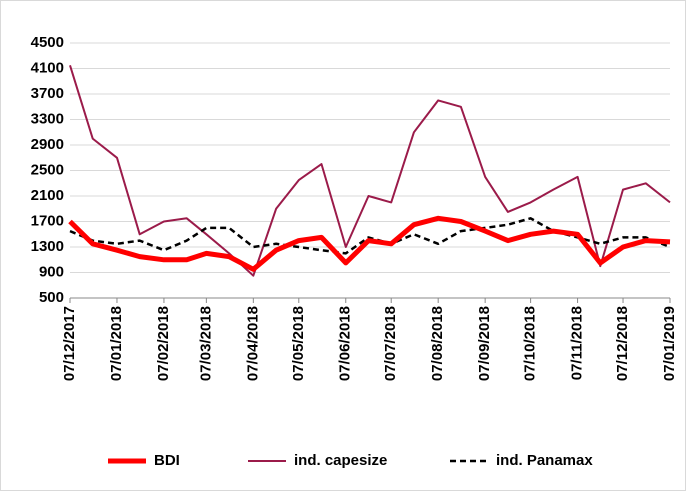 The width and height of the screenshot is (686, 496). What do you see at coordinates (47, 220) in the screenshot?
I see `y-tick-label: 1700` at bounding box center [47, 220].